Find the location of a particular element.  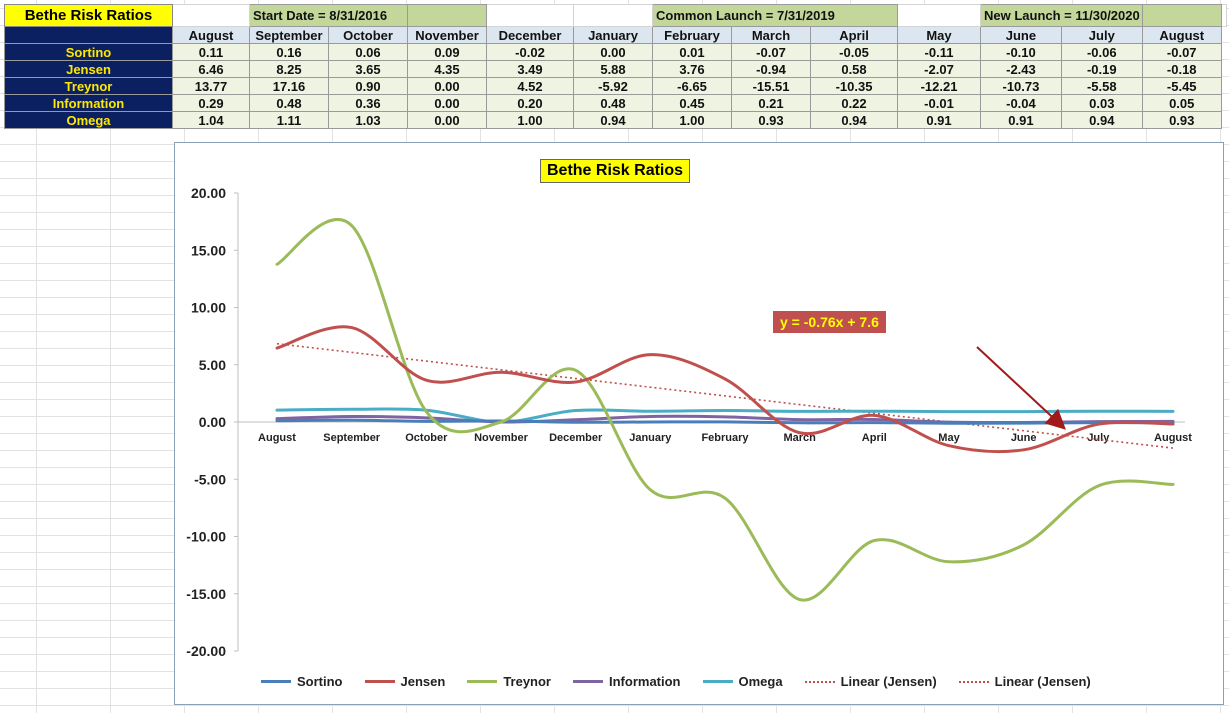

value-cell: 0.01 is located at coordinates (692, 52).